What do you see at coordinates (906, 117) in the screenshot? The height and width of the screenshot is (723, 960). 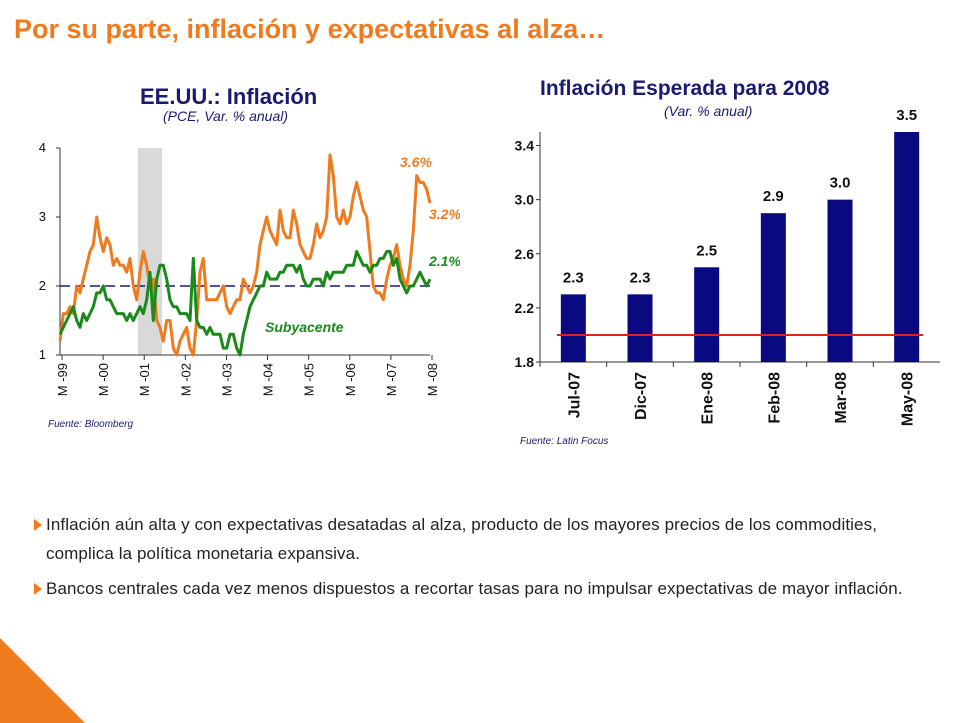 I see `bar-value-label: 3.5` at bounding box center [906, 117].